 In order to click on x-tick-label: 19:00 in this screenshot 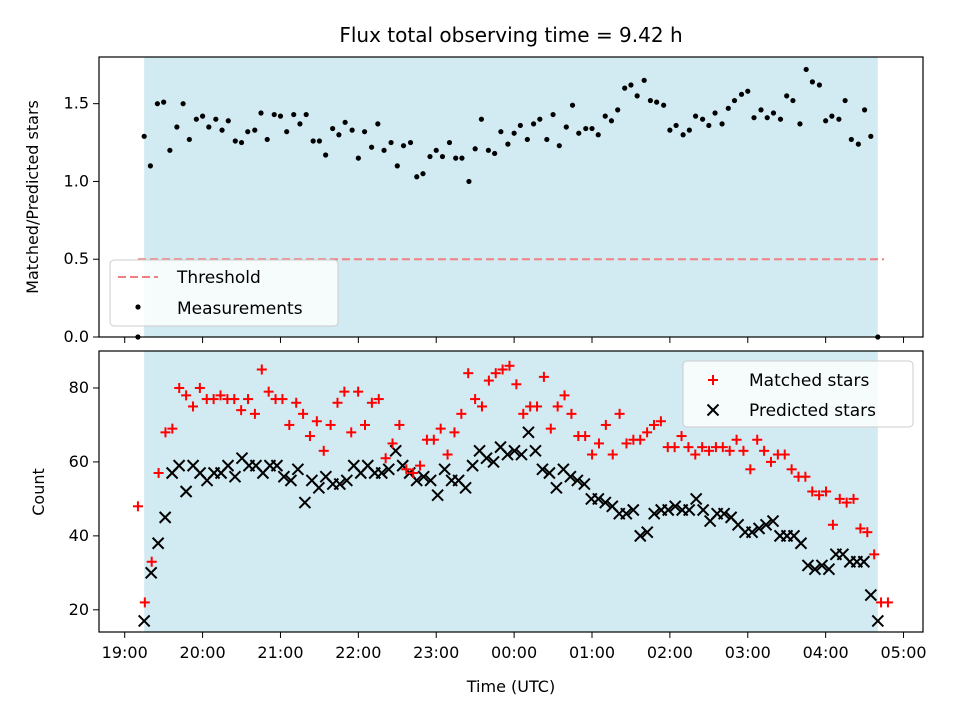, I will do `click(125, 652)`.